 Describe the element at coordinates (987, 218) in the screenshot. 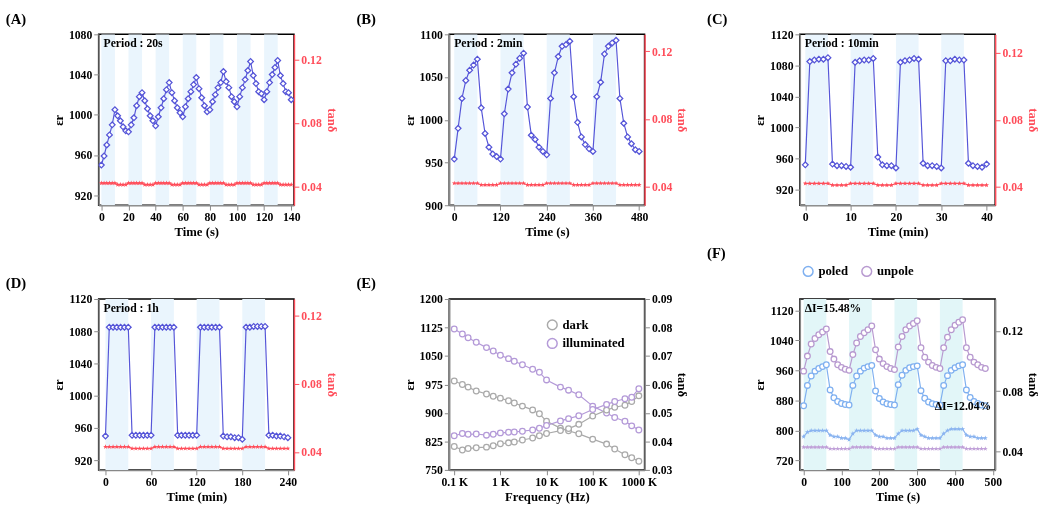

I see `x-tick-label: 40` at that location.